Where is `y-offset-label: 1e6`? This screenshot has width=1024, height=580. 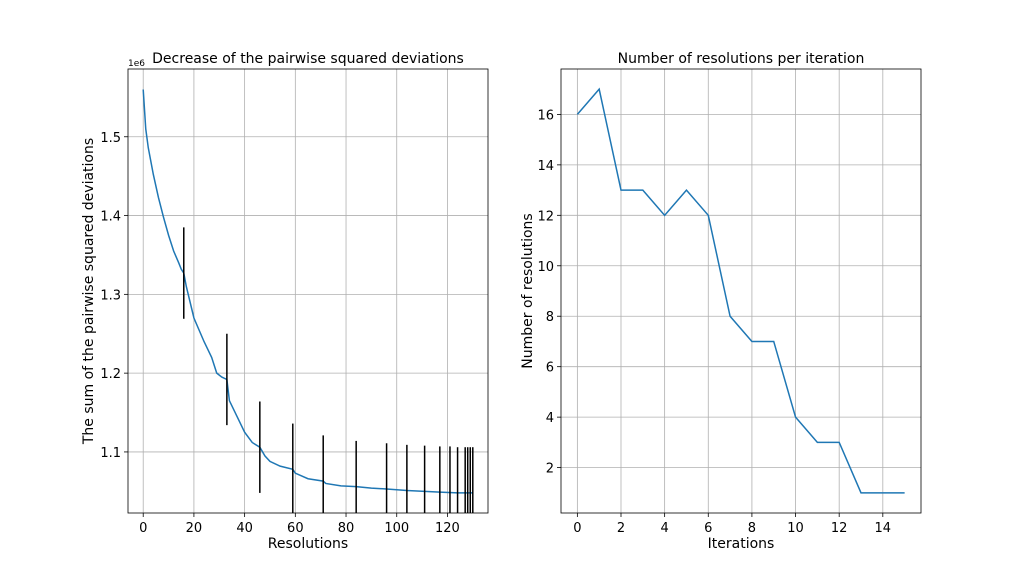 y-offset-label: 1e6 is located at coordinates (136, 64).